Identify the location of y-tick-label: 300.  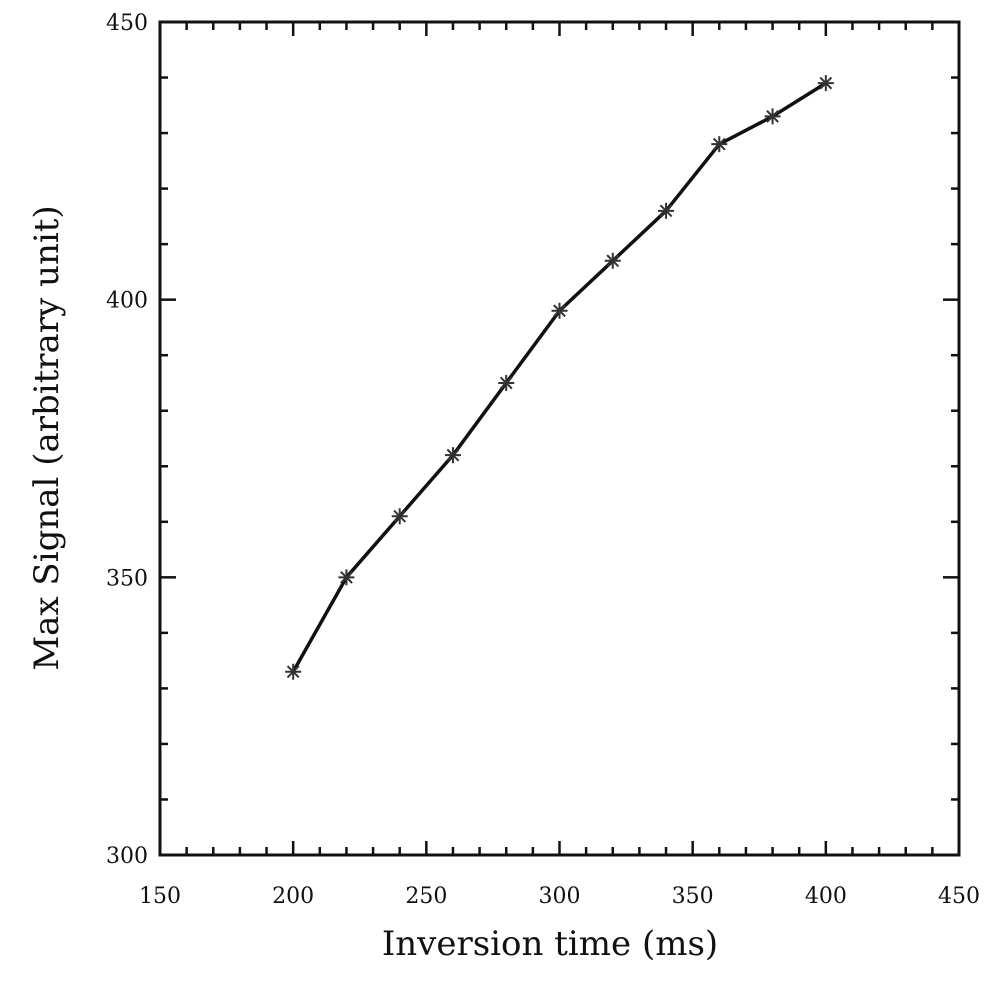
(127, 856).